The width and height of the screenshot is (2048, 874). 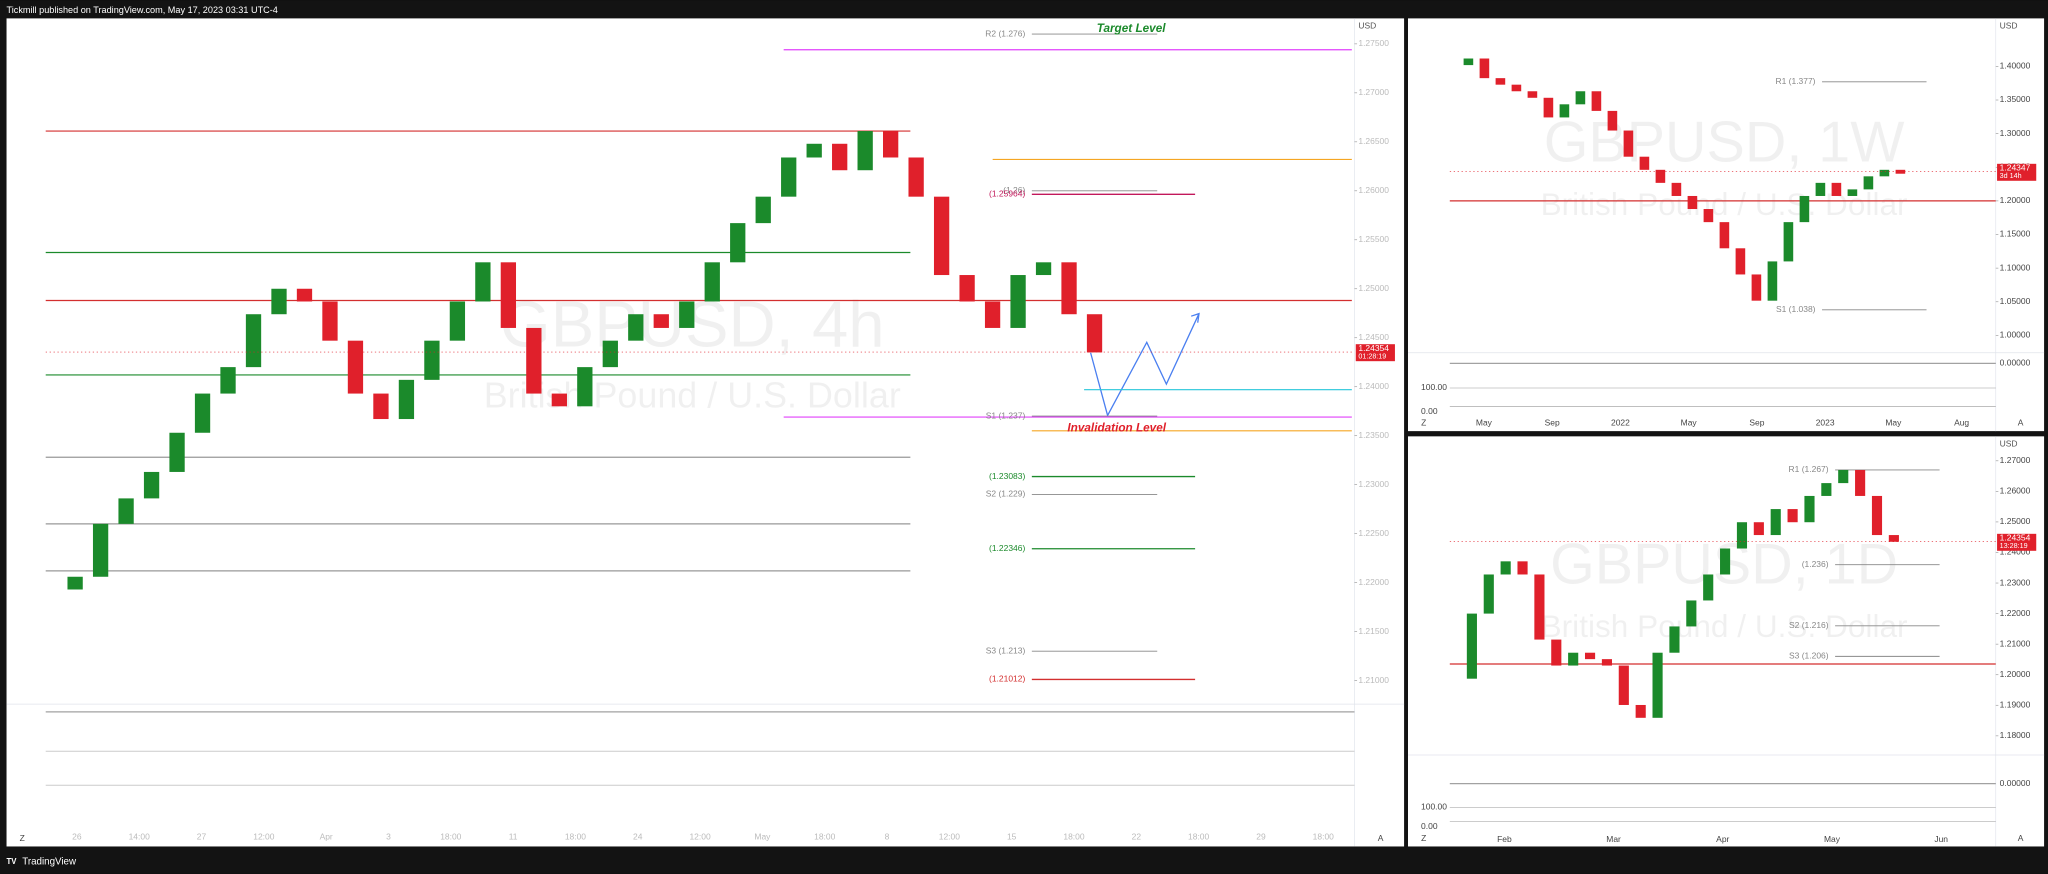 I want to click on y-tick-label: 1.05000, so click(x=2015, y=301).